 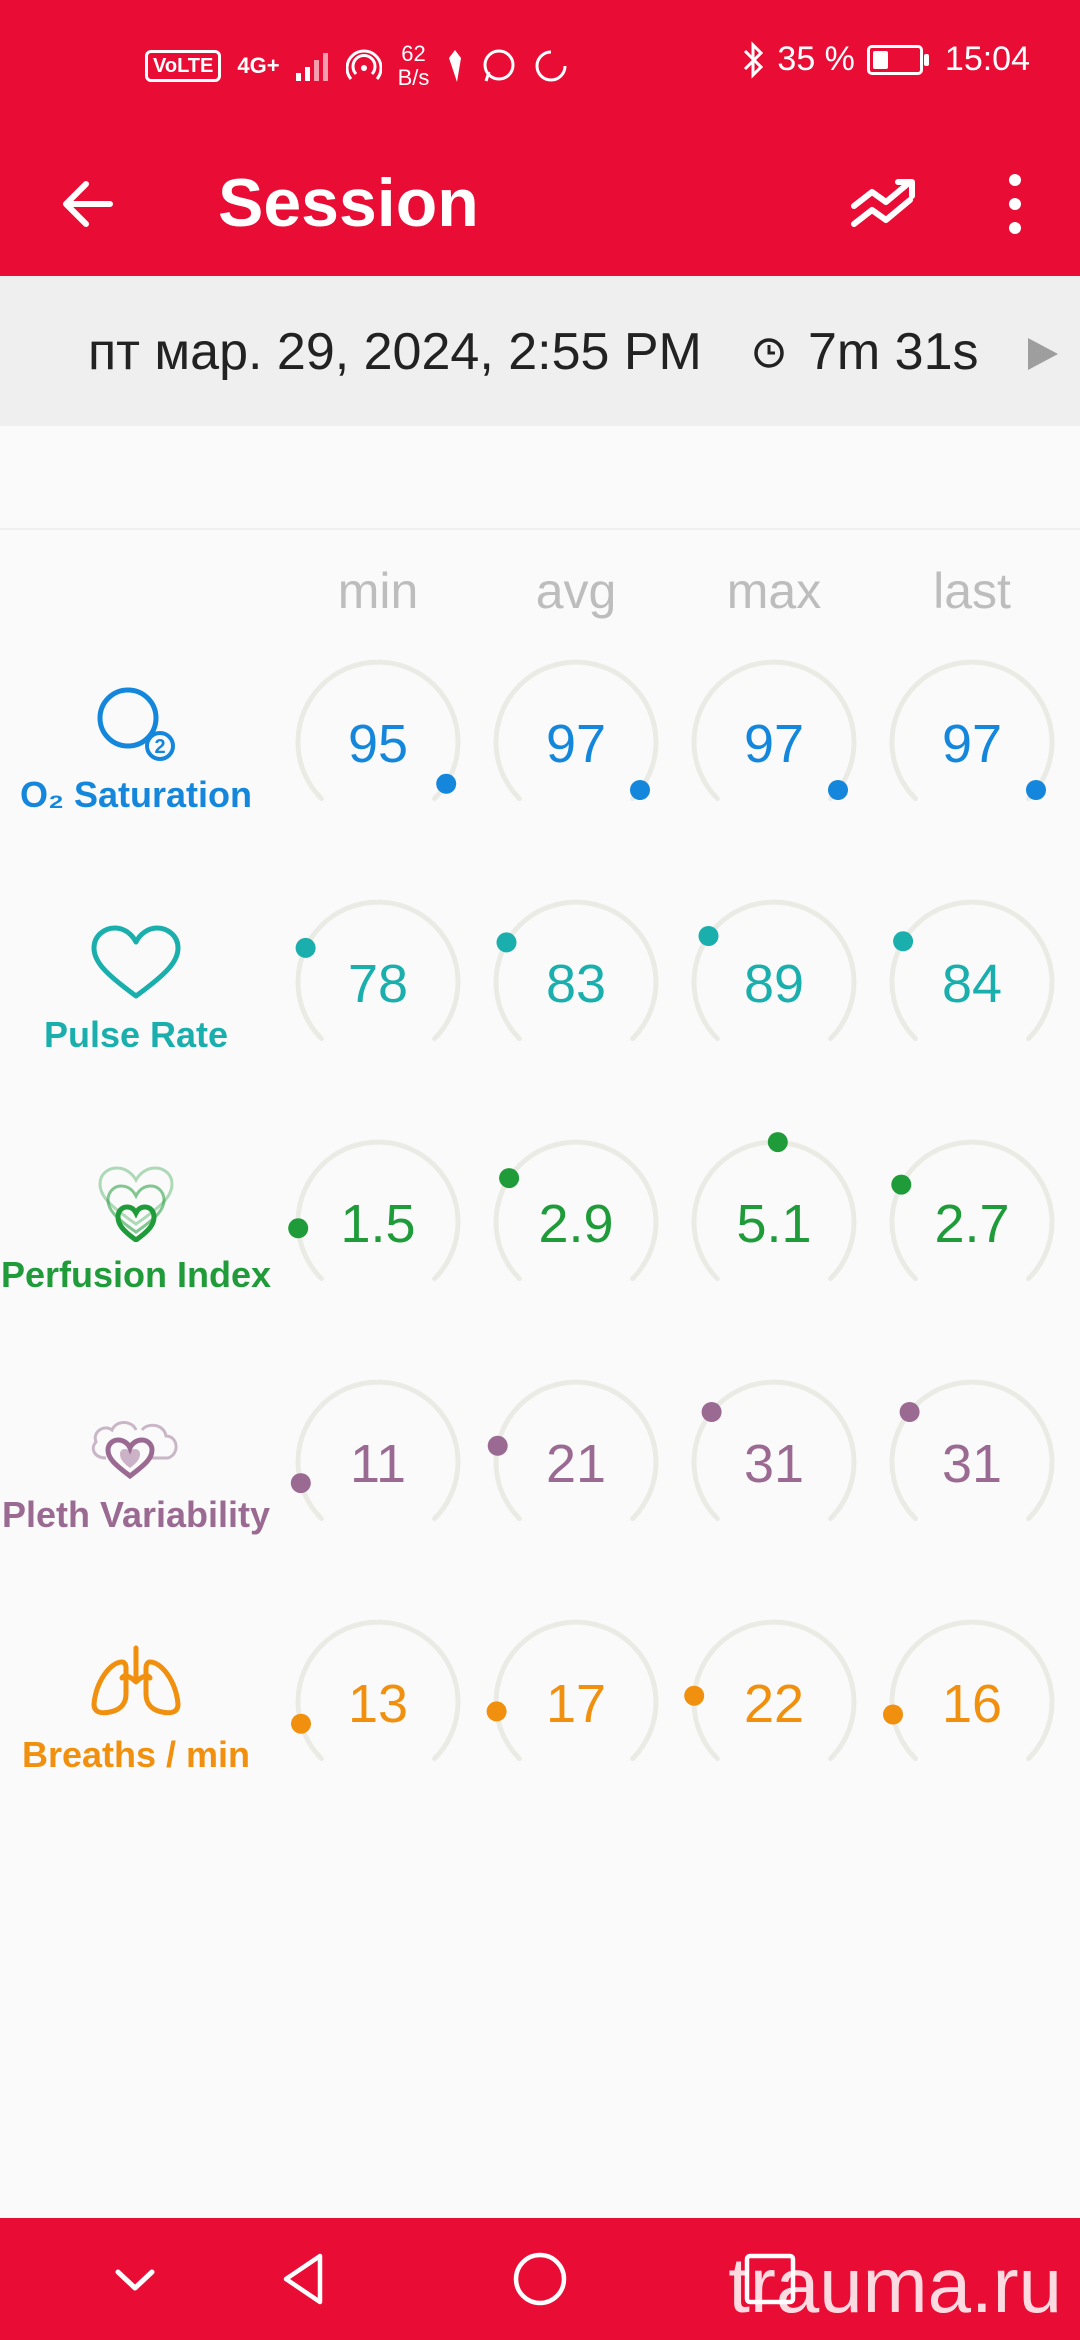 What do you see at coordinates (134, 1450) in the screenshot?
I see `pleth-variability-icon` at bounding box center [134, 1450].